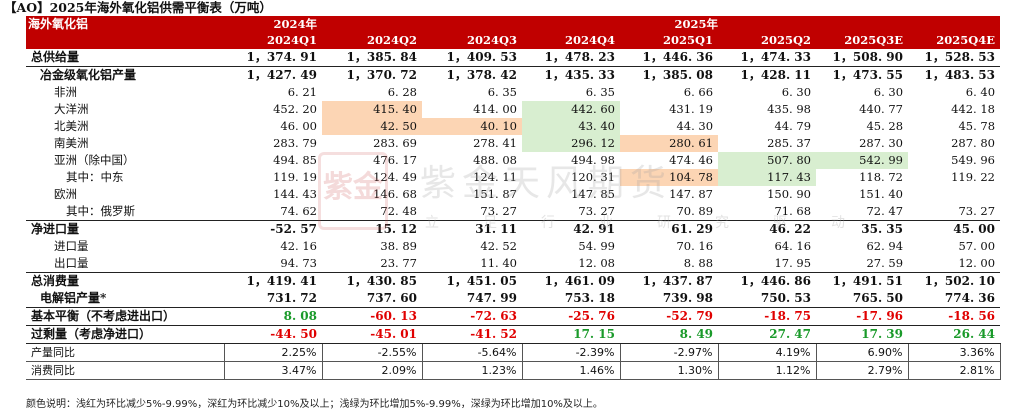  I want to click on row-label: 欧洲, so click(65, 194).